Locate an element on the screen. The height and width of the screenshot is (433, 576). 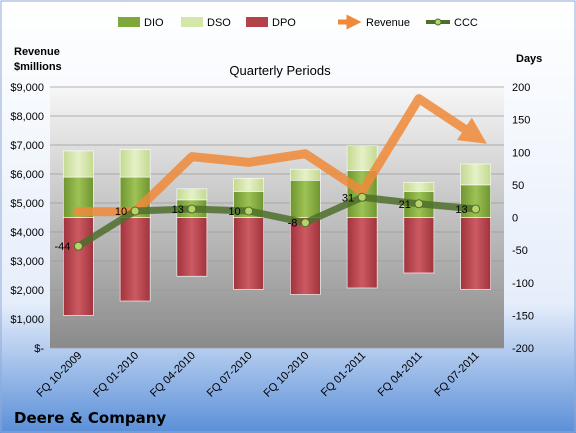
left-tick-label: $1,000 is located at coordinates (27, 320).